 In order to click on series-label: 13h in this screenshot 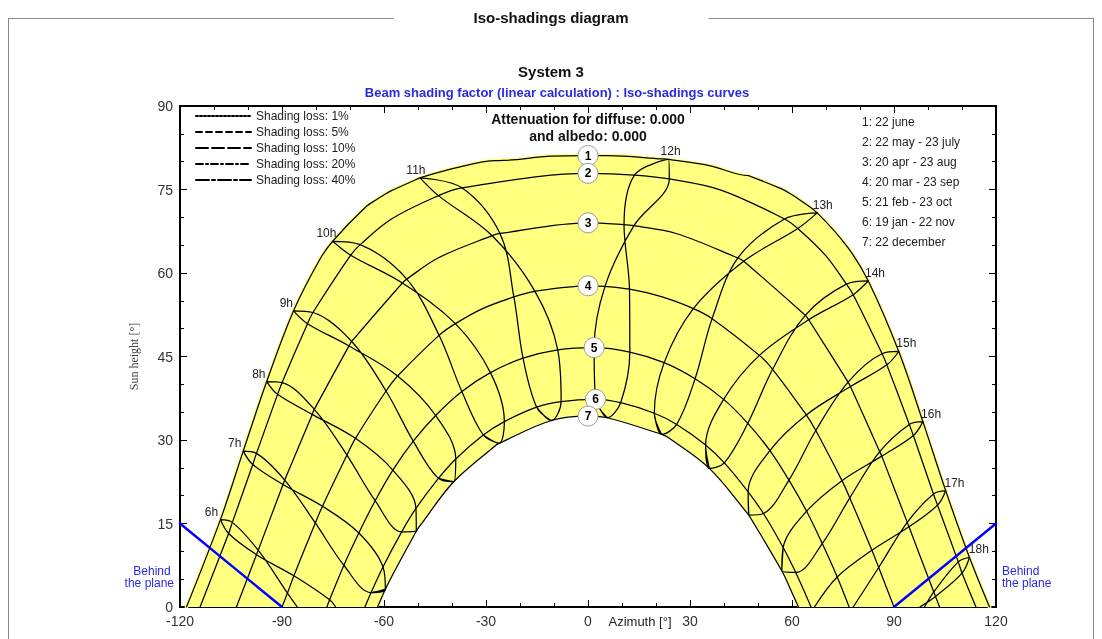, I will do `click(822, 204)`.